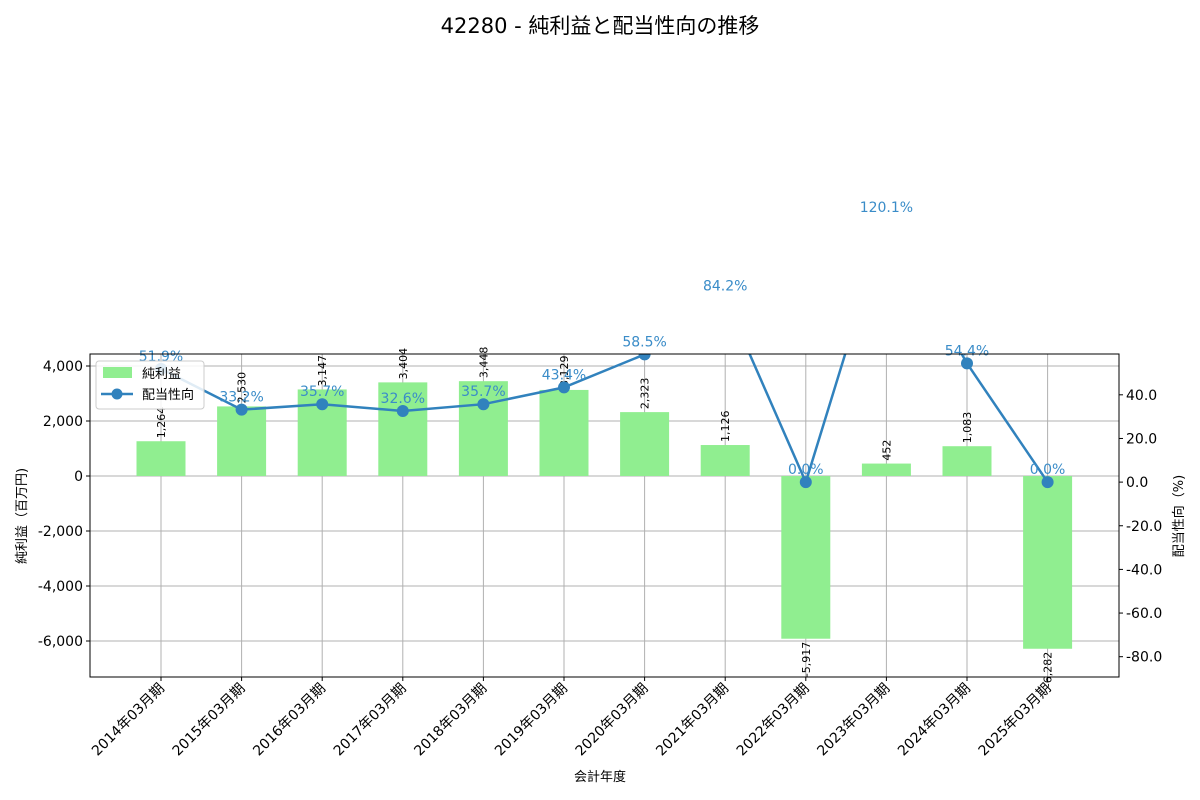 This screenshot has width=1200, height=800. I want to click on y-tick-label: 4,000, so click(63, 367).